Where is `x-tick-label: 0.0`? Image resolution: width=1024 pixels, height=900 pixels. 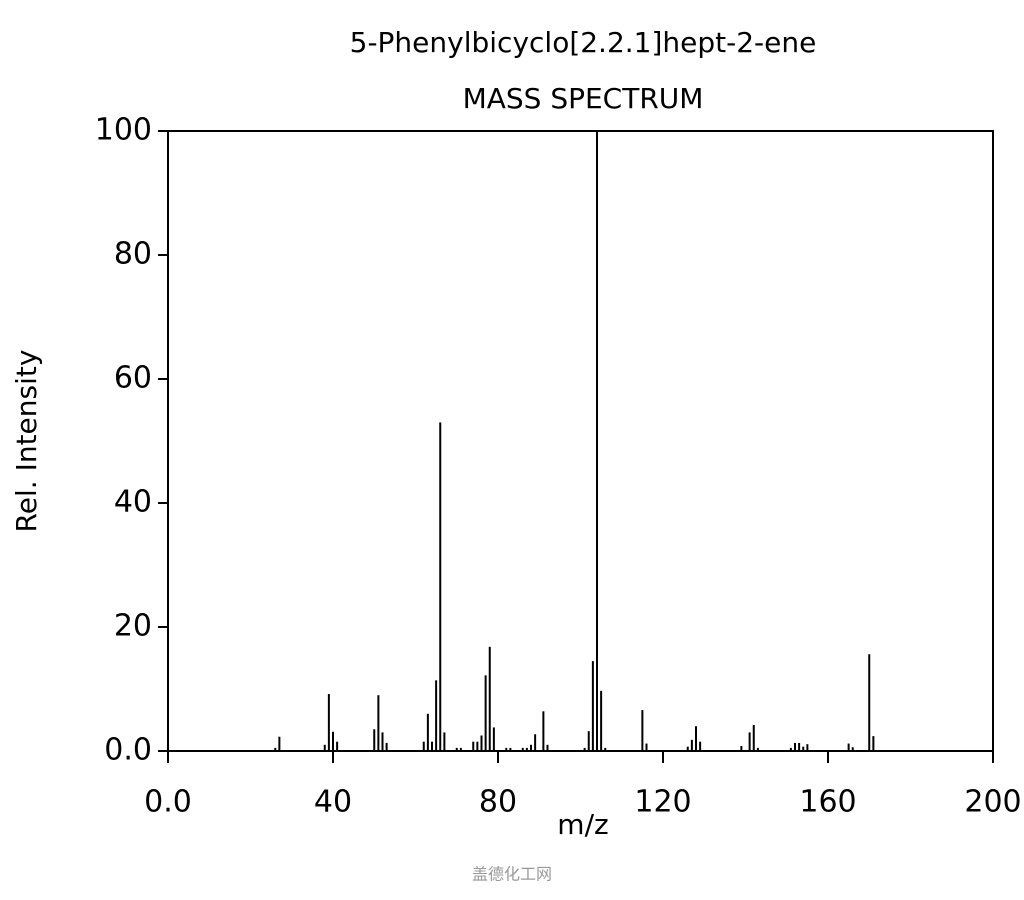 x-tick-label: 0.0 is located at coordinates (168, 802).